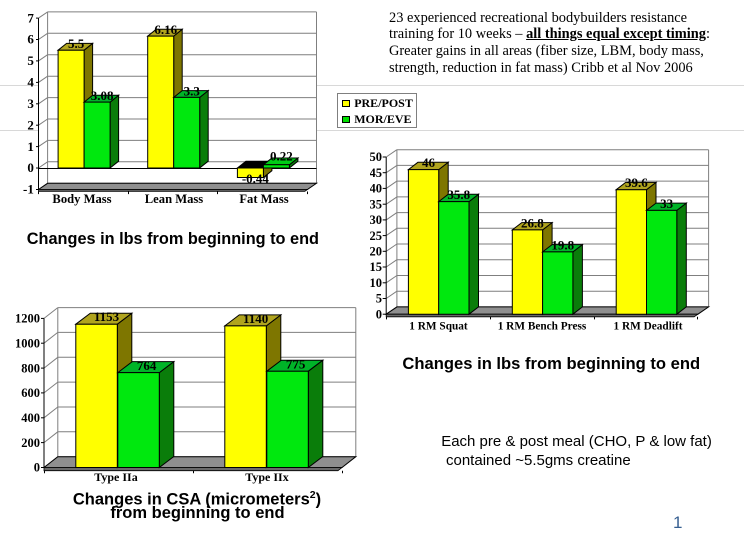  What do you see at coordinates (30, 17) in the screenshot?
I see `svg-text: 7` at bounding box center [30, 17].